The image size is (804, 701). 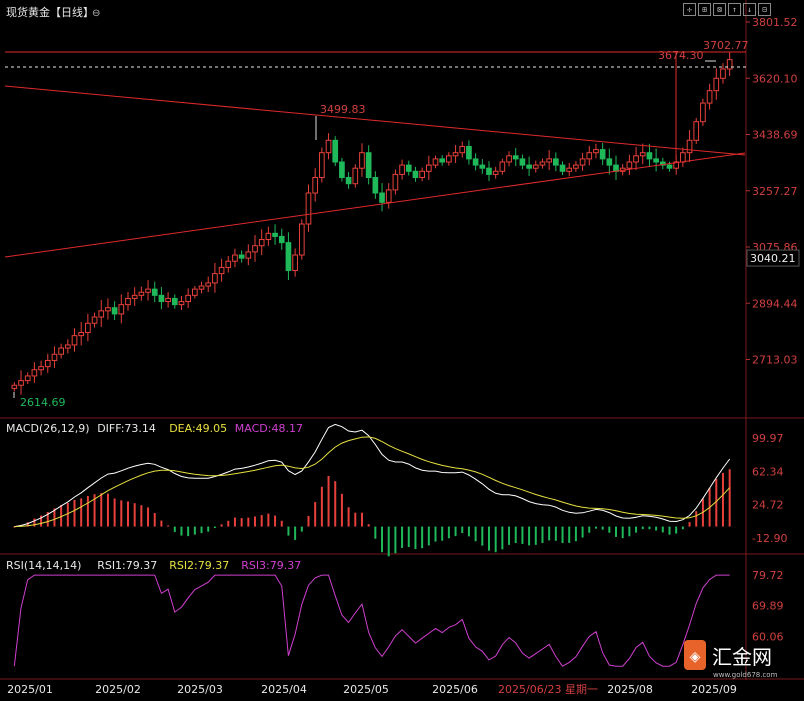 I want to click on x-axis-label: 2025/05, so click(x=366, y=689).